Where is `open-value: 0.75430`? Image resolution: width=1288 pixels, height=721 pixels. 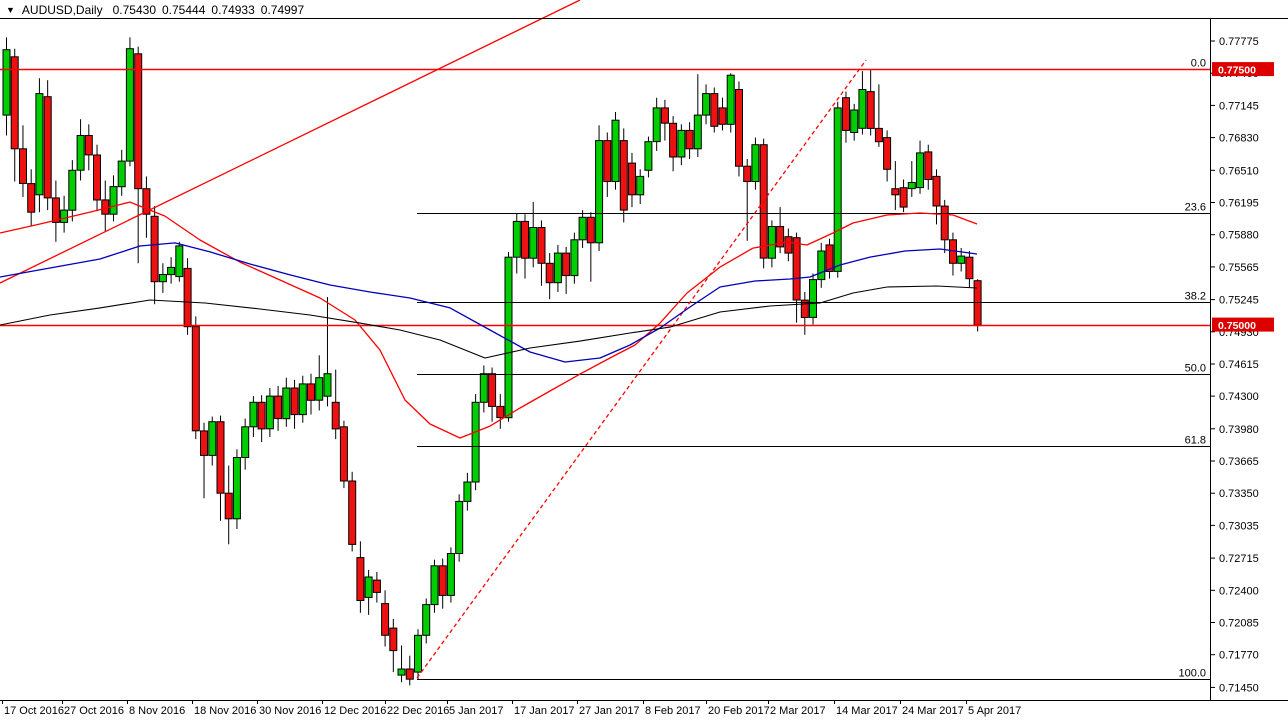
open-value: 0.75430 is located at coordinates (134, 9).